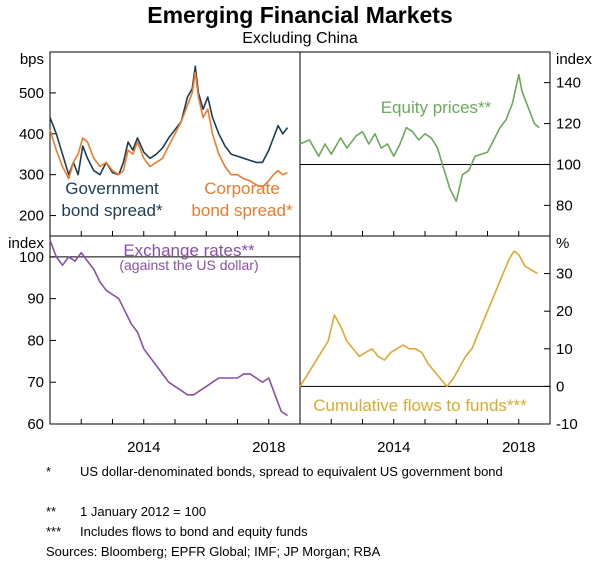 This screenshot has height=563, width=600. What do you see at coordinates (31, 175) in the screenshot?
I see `y-tick-label: 300` at bounding box center [31, 175].